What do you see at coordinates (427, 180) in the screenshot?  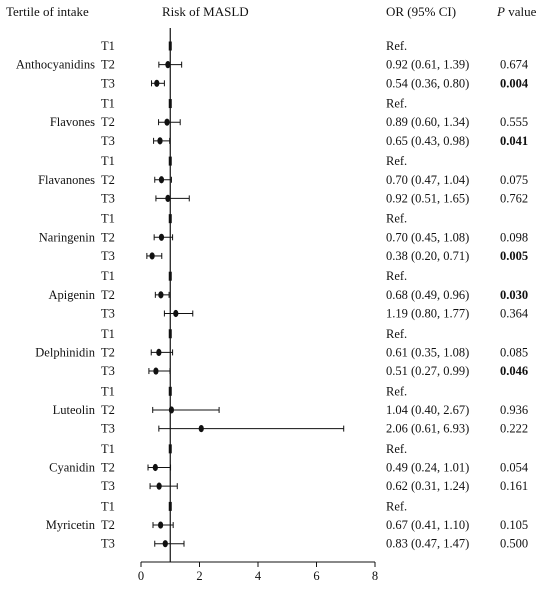 I see `or-ci-label: 0.70 (0.47, 1.04)` at bounding box center [427, 180].